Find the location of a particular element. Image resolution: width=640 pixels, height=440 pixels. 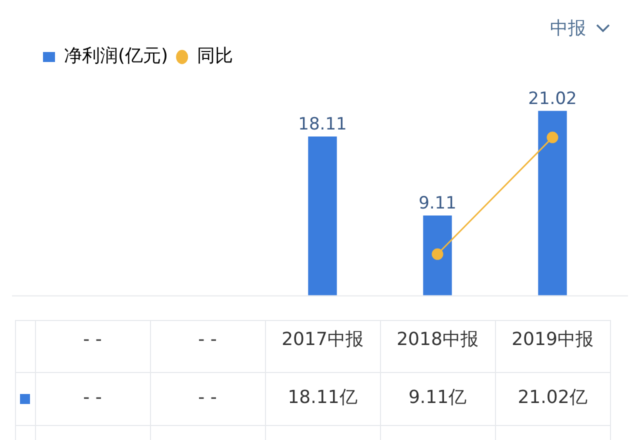

x-tick-label: 2017中报 is located at coordinates (323, 339).